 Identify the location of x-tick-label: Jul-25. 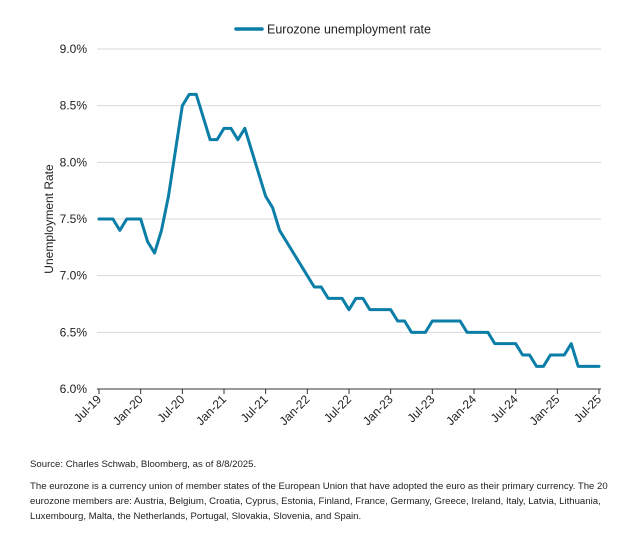
(587, 408).